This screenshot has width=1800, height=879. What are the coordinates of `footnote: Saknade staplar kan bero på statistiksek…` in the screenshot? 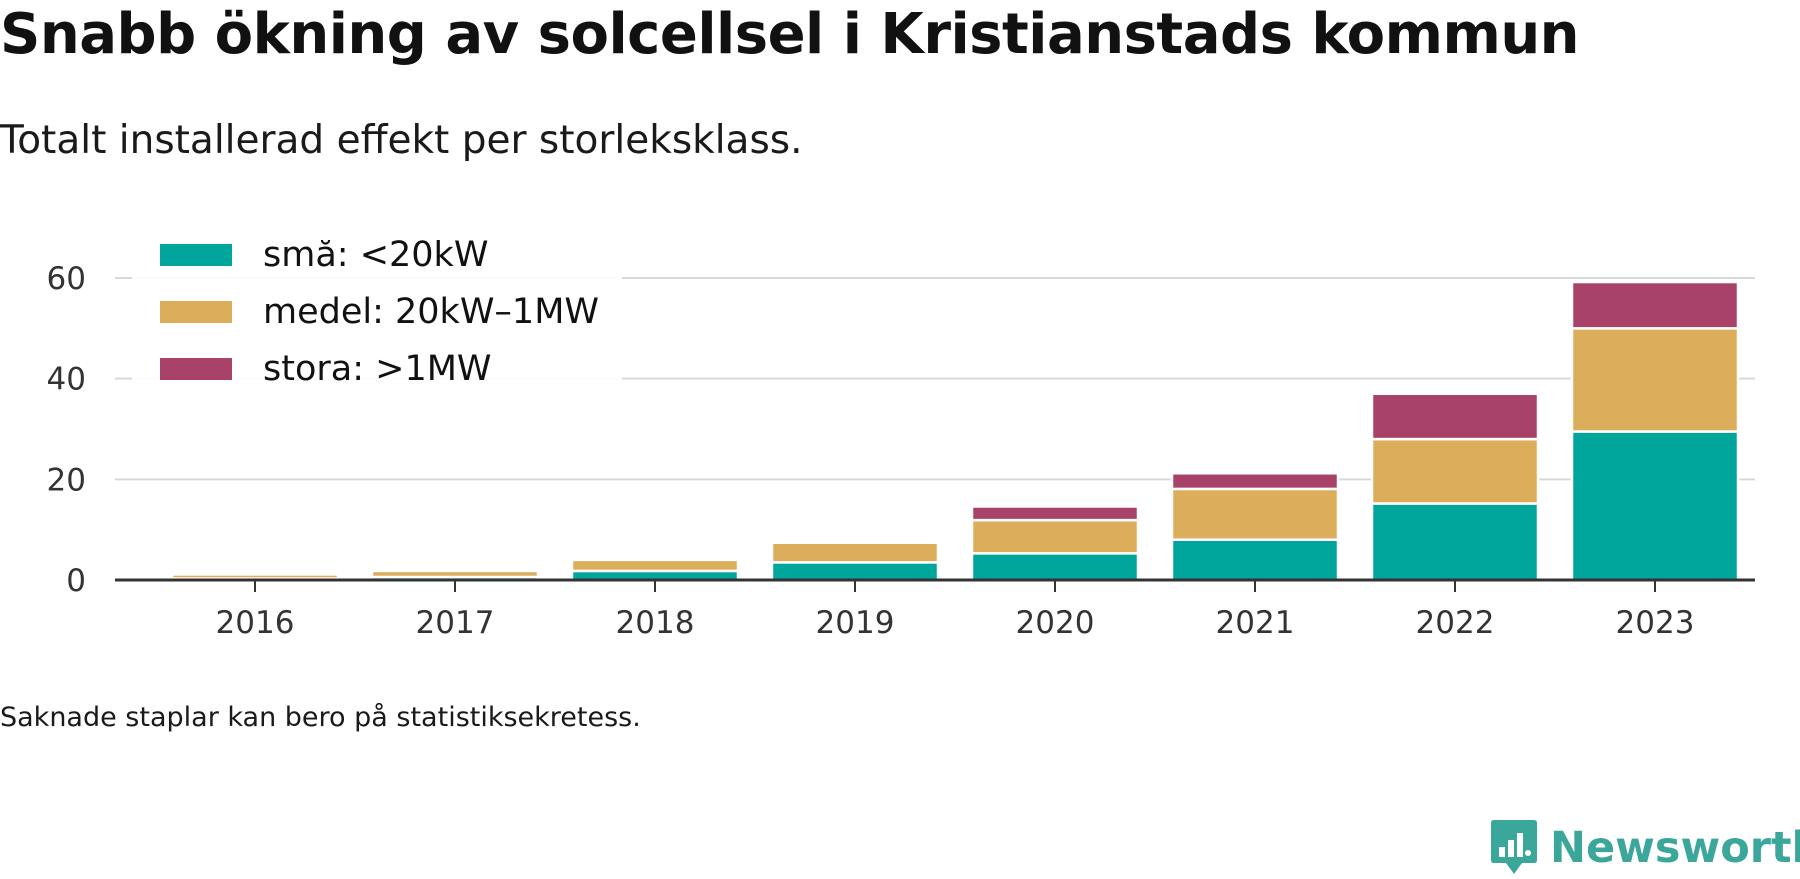 It's located at (320, 717).